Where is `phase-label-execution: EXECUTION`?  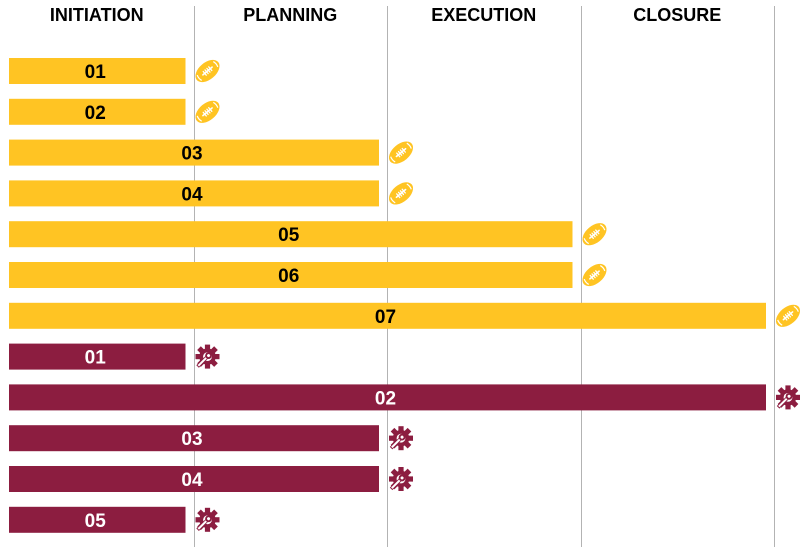
phase-label-execution: EXECUTION is located at coordinates (483, 15).